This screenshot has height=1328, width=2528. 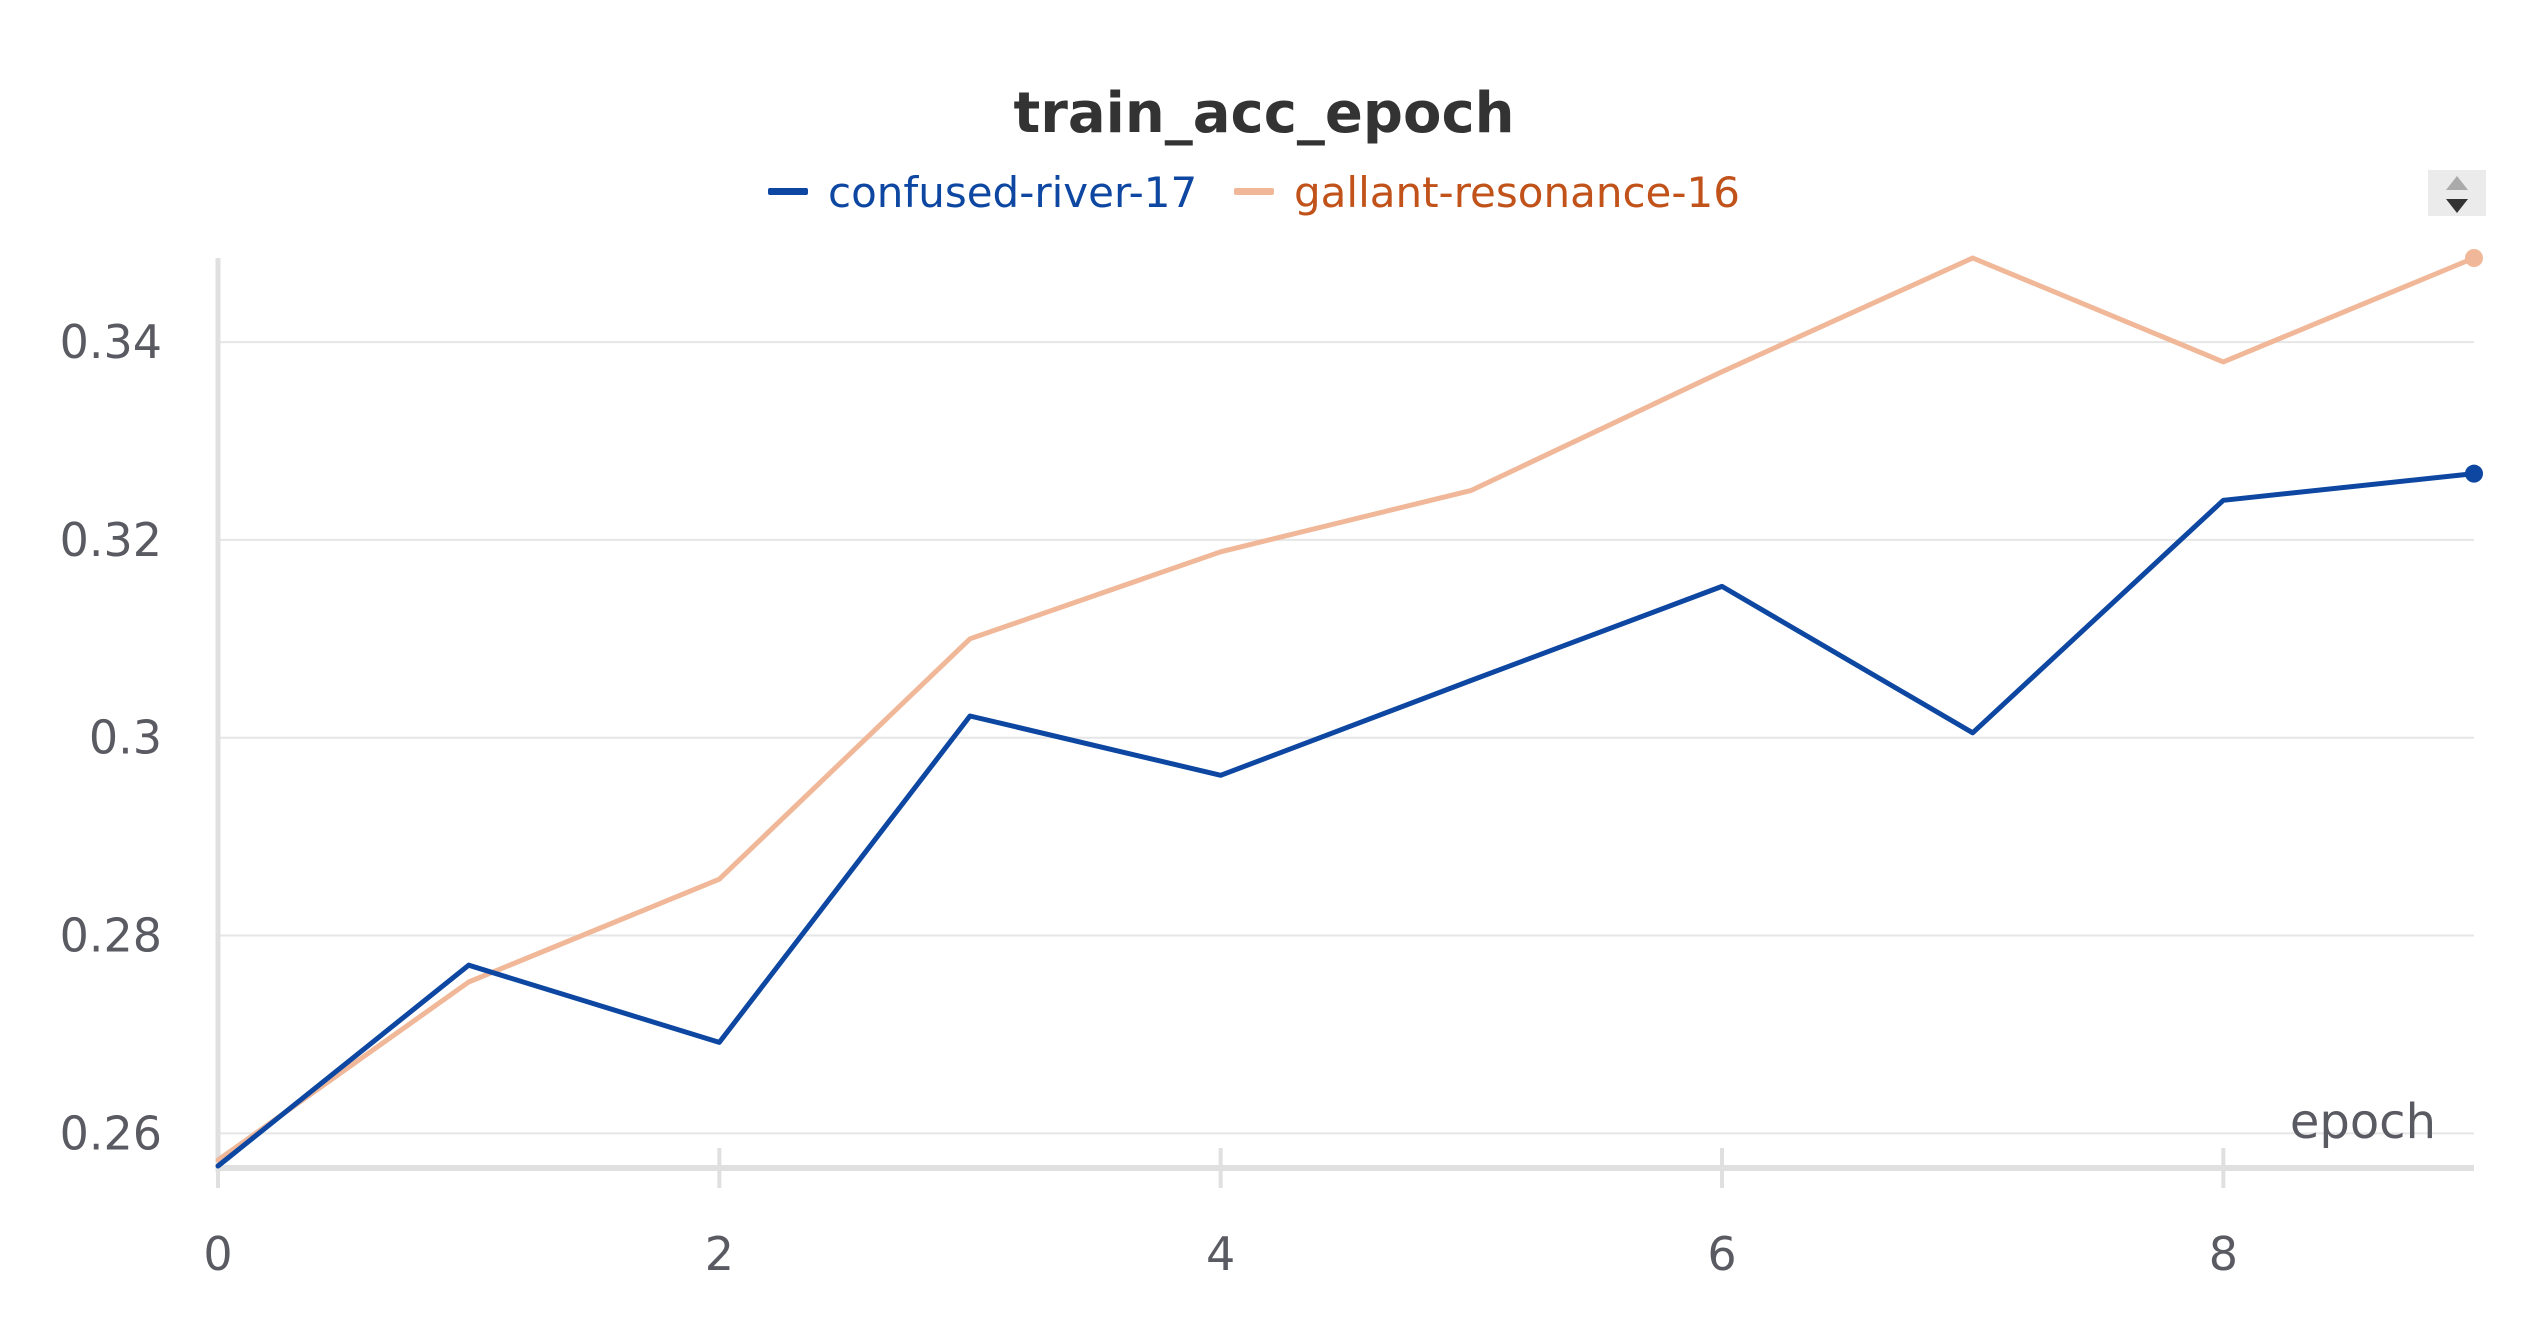 I want to click on x-tick-label: 2, so click(x=719, y=1254).